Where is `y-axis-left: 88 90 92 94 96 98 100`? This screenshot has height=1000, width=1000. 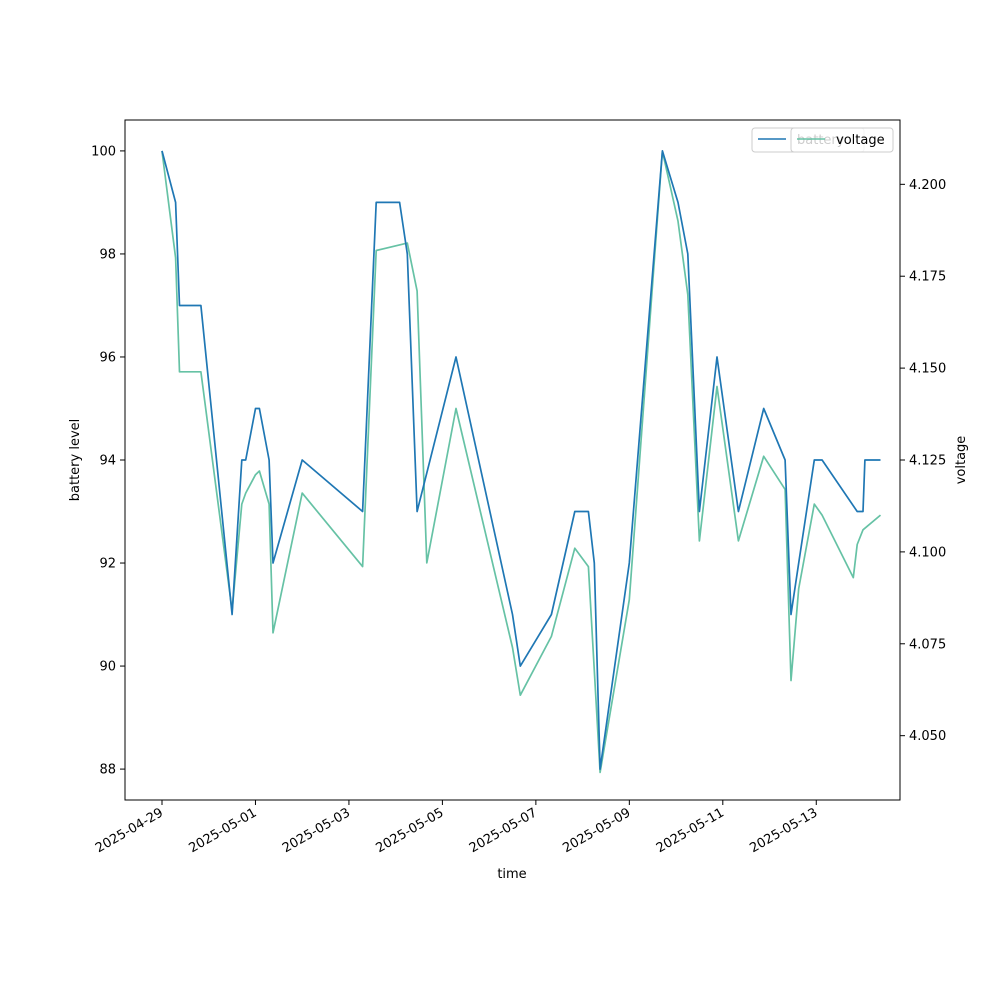 y-axis-left: 88 90 92 94 96 98 100 is located at coordinates (108, 461).